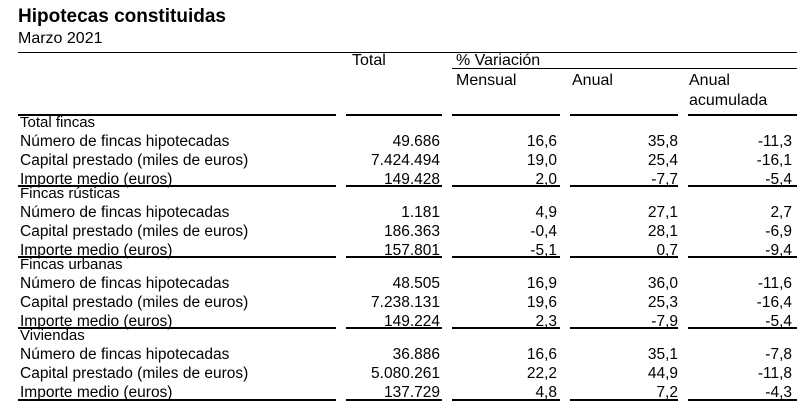 The image size is (806, 406). Describe the element at coordinates (541, 160) in the screenshot. I see `cell-mensual: 19,0` at that location.